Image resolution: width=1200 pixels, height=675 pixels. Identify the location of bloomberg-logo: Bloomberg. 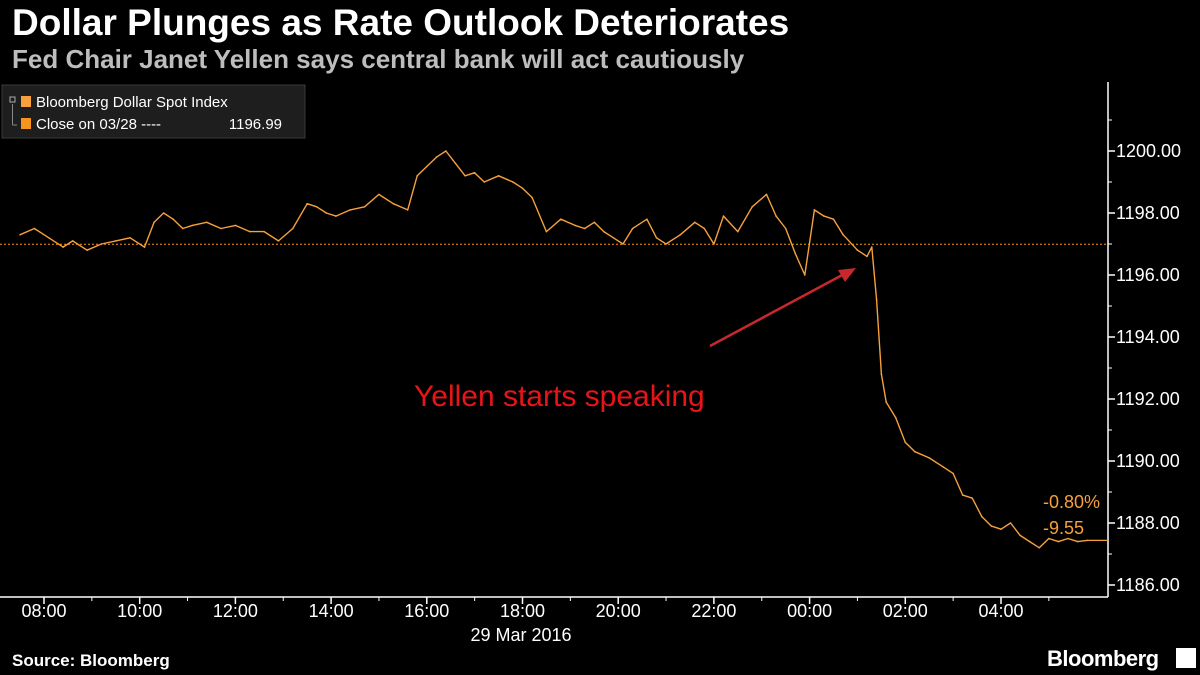
(1103, 658).